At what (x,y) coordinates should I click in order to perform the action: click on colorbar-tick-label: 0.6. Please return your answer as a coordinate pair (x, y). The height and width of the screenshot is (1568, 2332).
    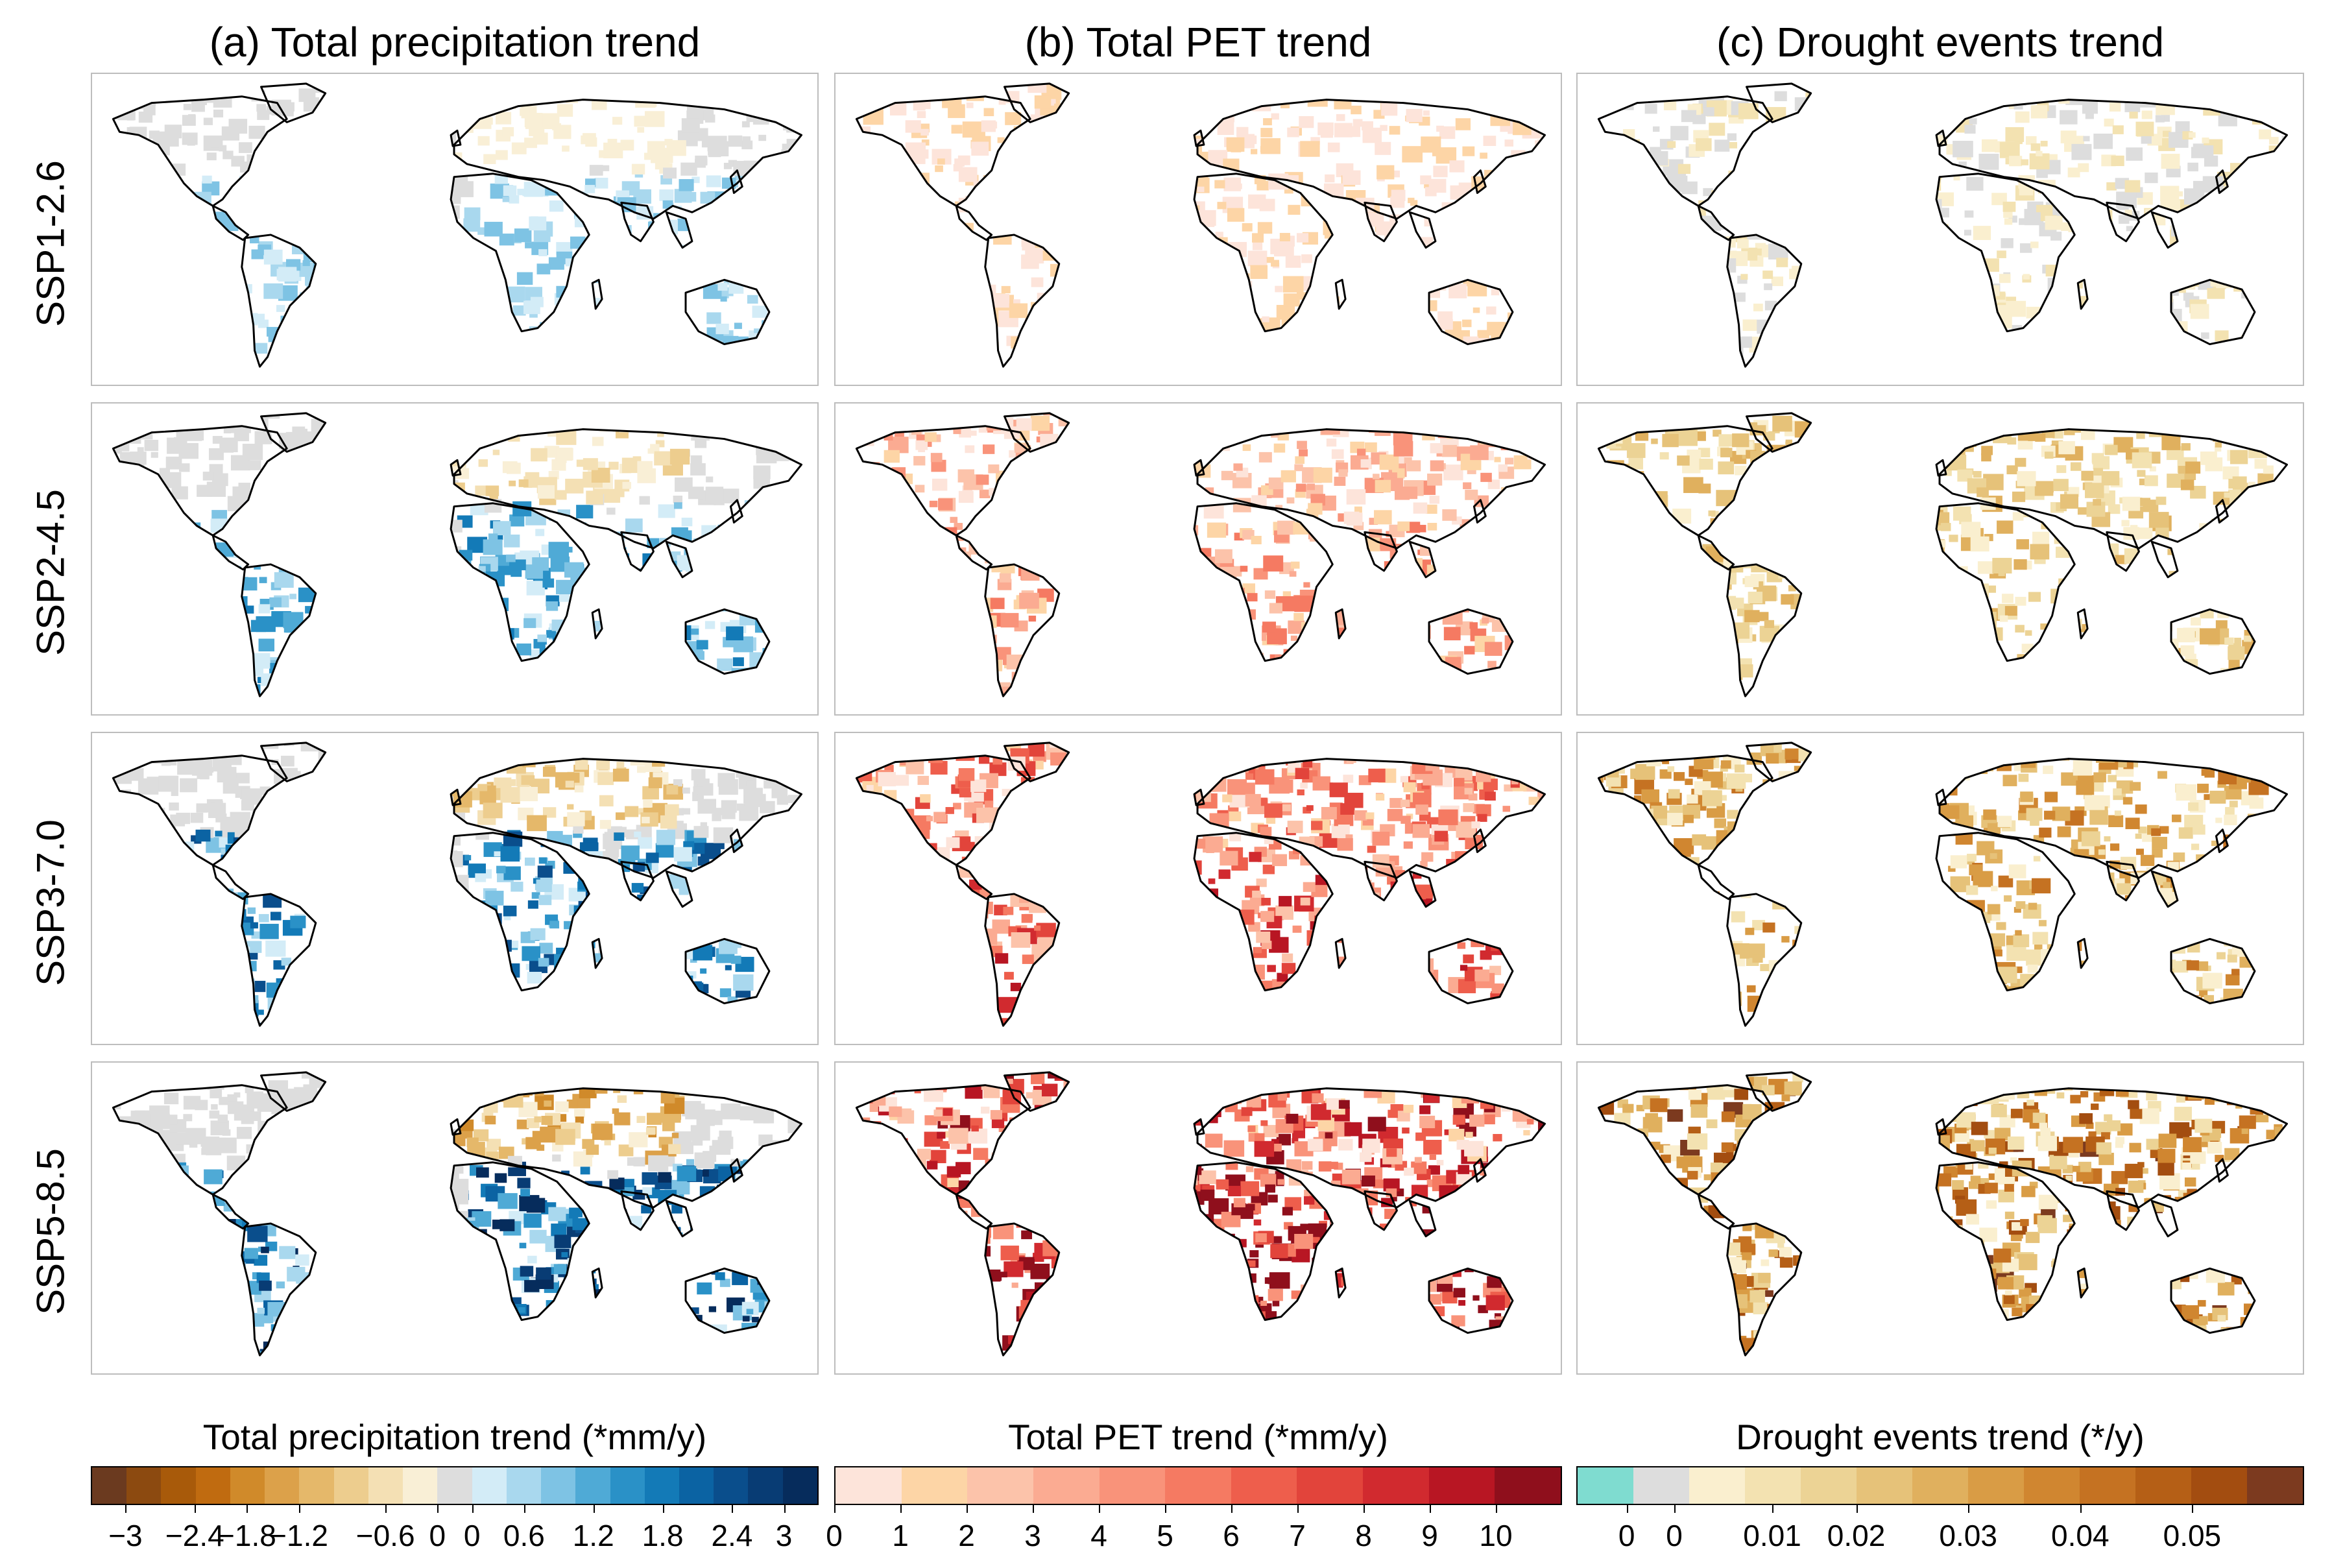
    Looking at the image, I should click on (524, 1535).